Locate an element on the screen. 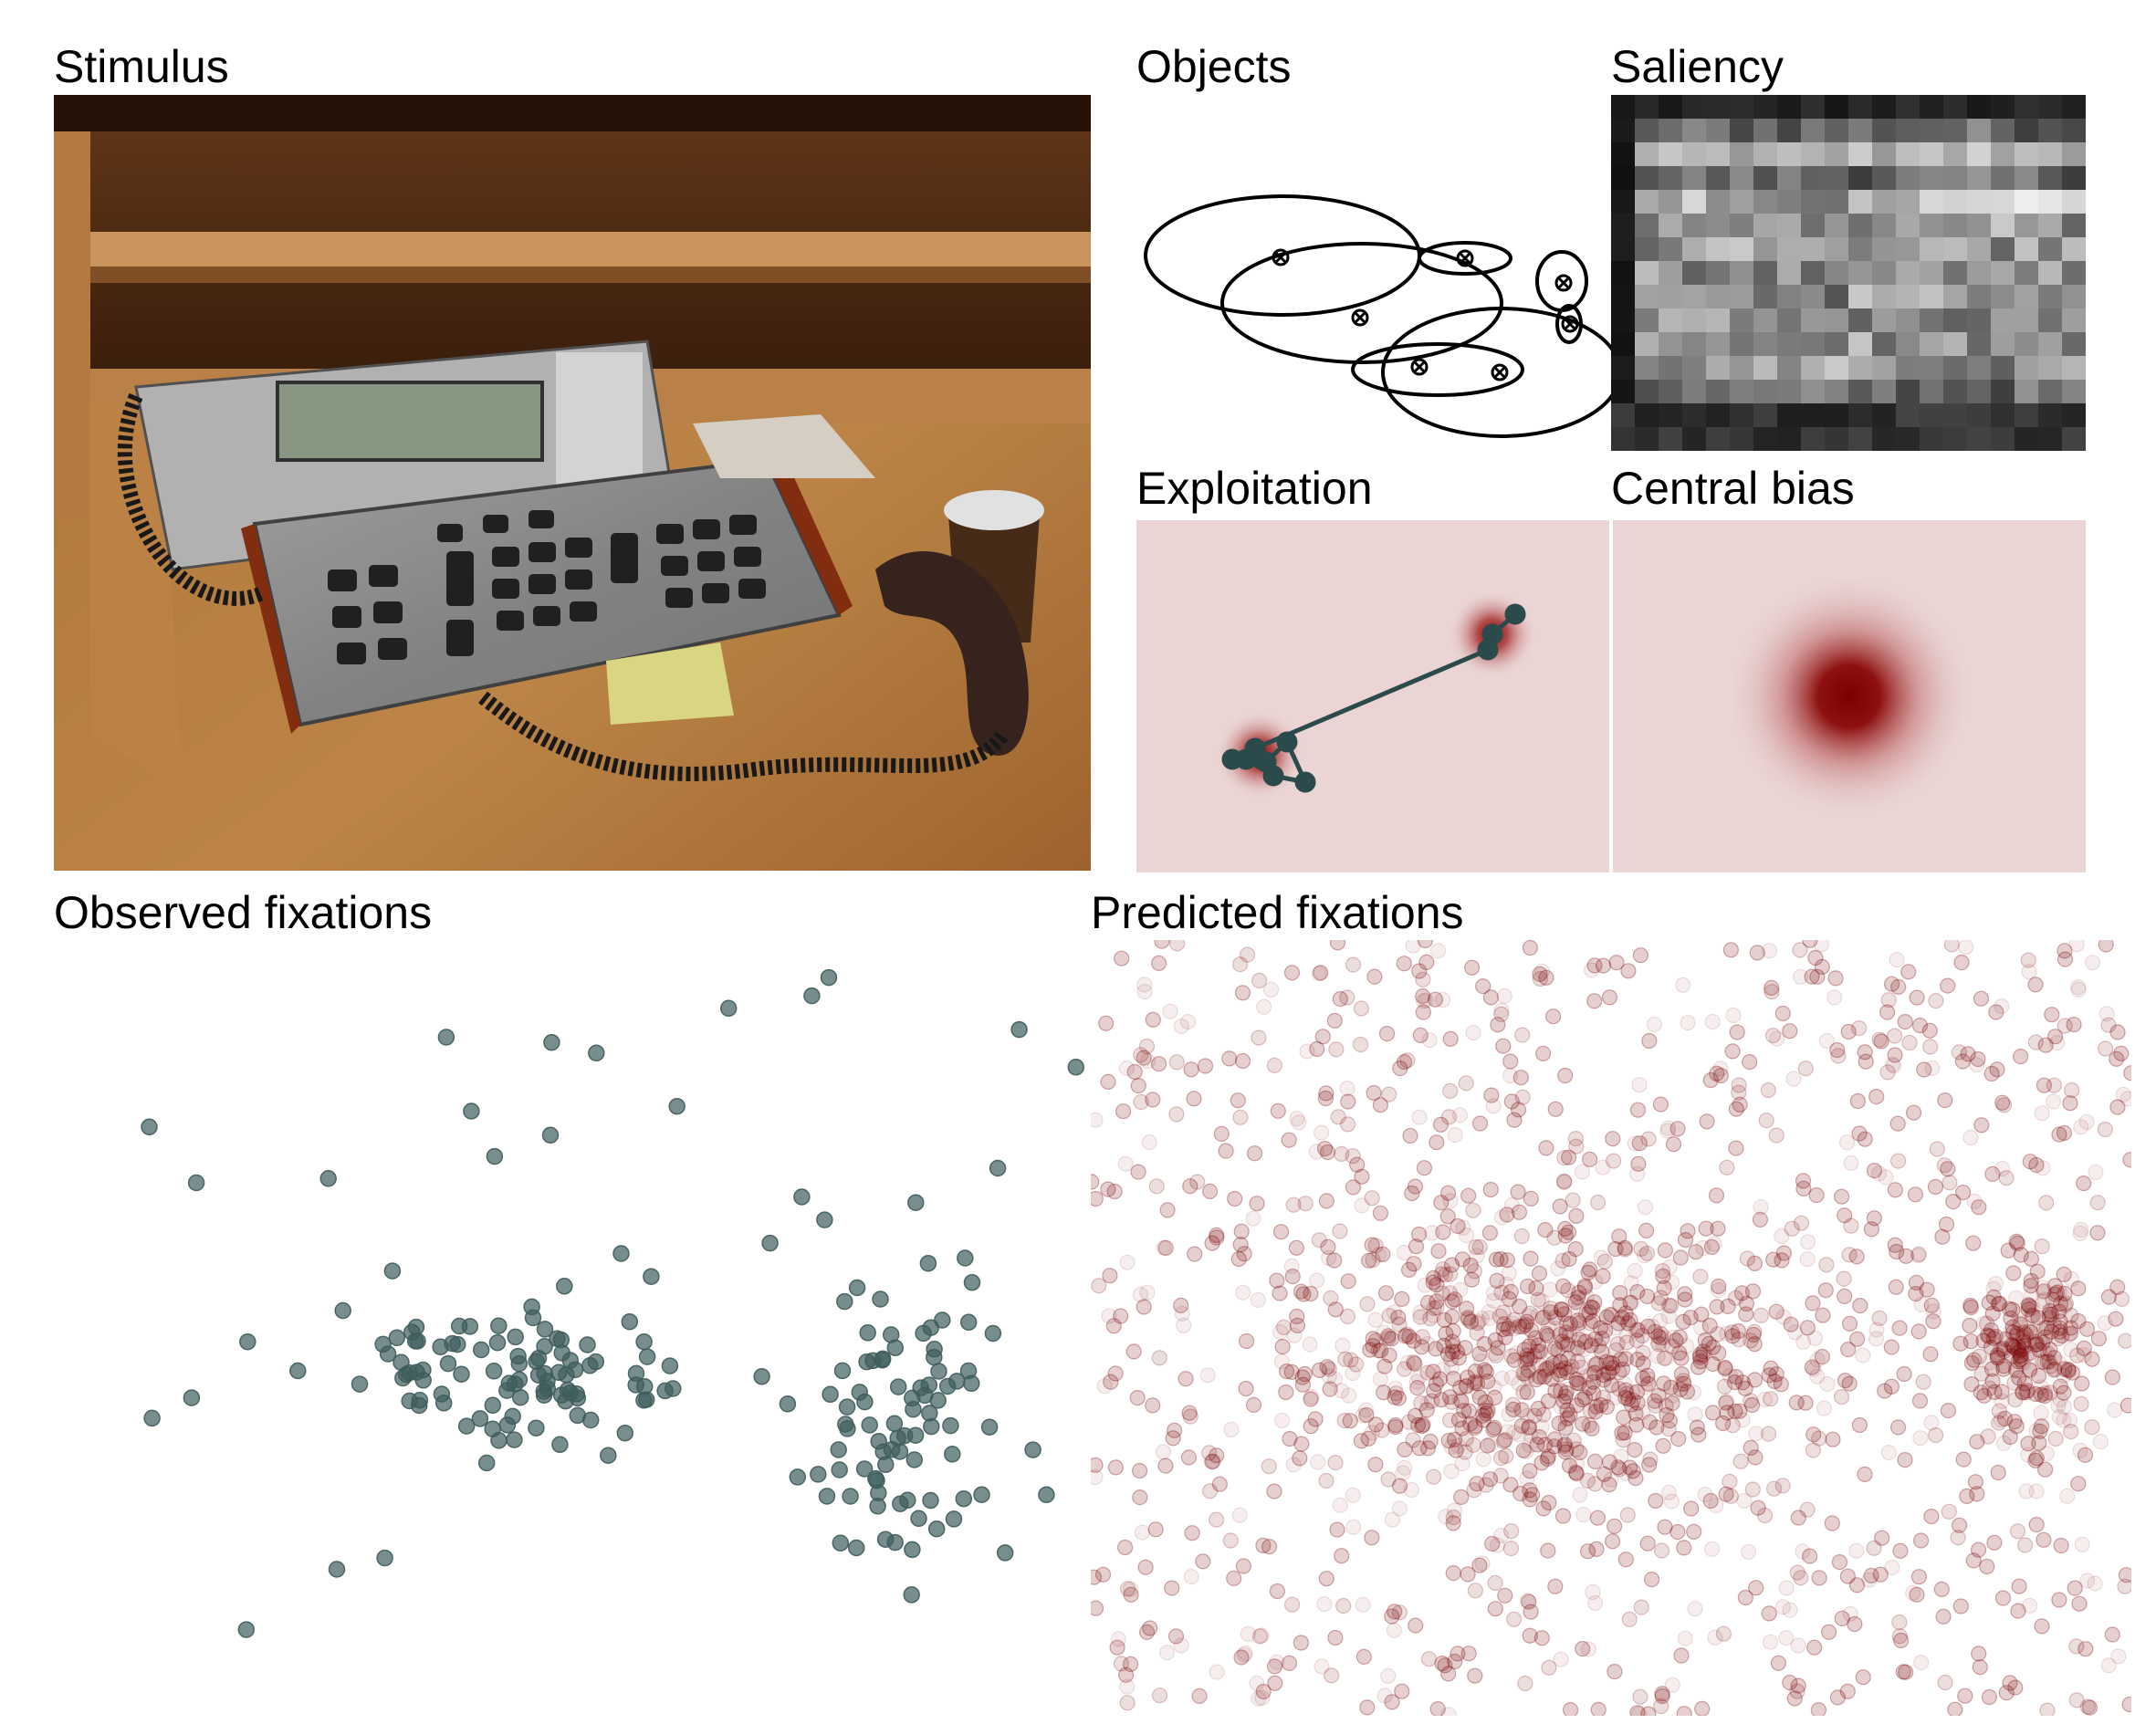 The height and width of the screenshot is (1724, 2156). crossed-circle-icon is located at coordinates (1465, 258).